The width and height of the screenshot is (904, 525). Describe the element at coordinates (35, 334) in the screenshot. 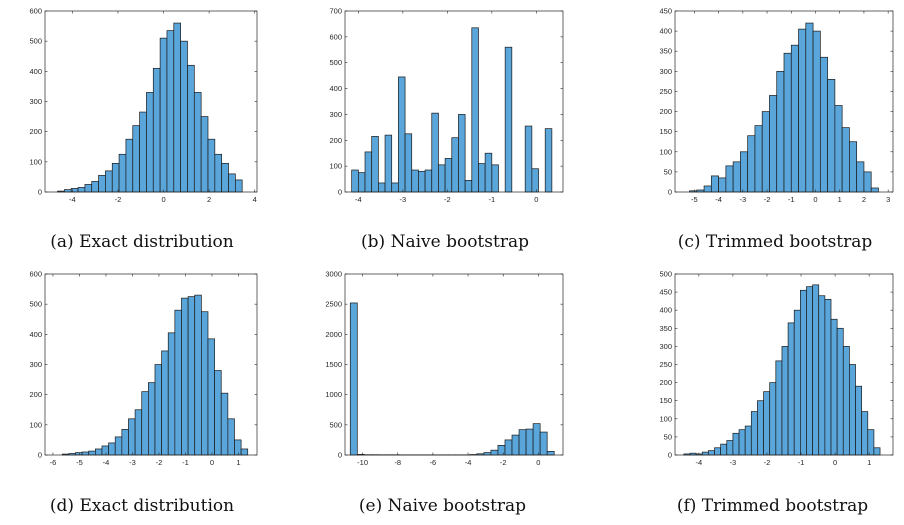

I see `histogram-d-ytick-label-4: 400` at that location.